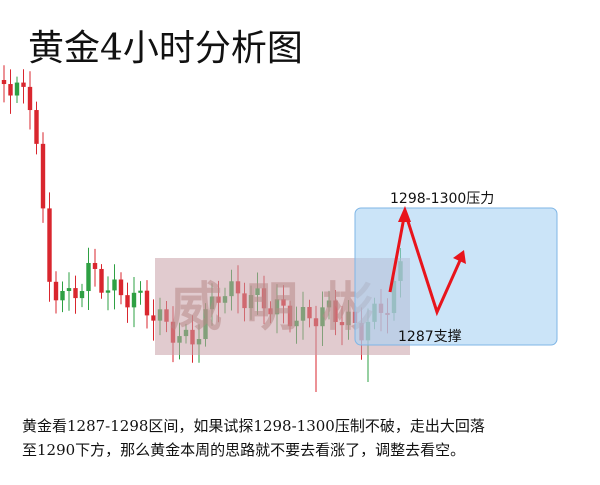  Describe the element at coordinates (253, 426) in the screenshot. I see `caption-line: 黄金看1287-1298区间，如果试探1298-1300压制不破，走出大回落` at that location.